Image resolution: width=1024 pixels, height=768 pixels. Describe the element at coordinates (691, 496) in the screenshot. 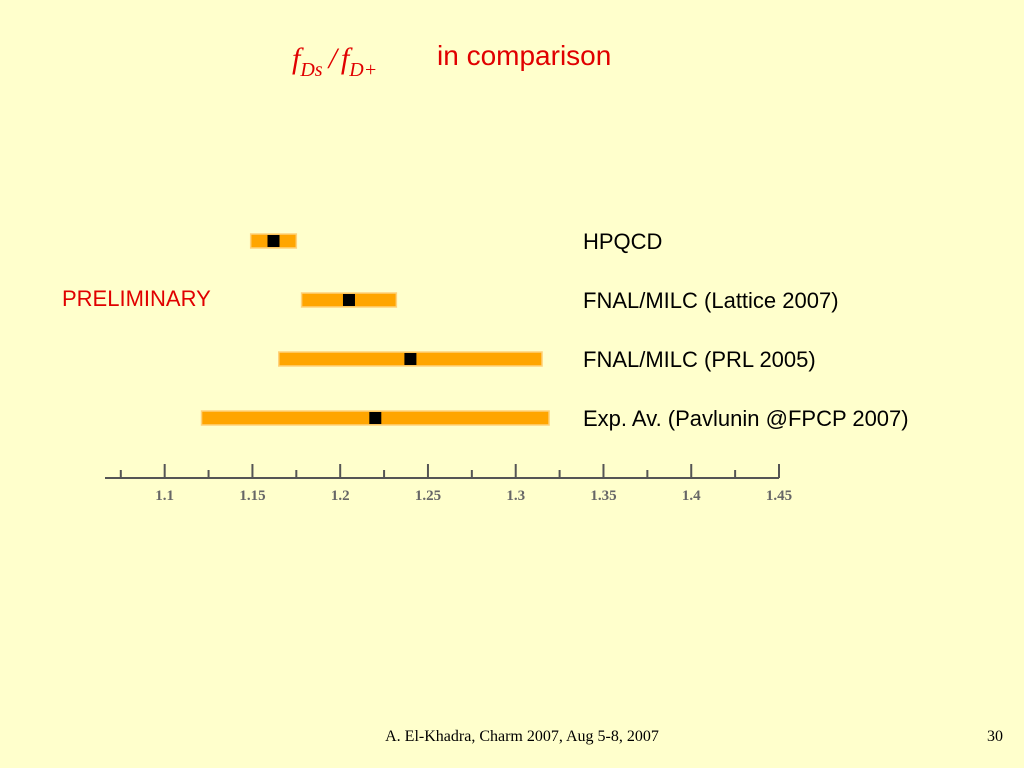

I see `x-tick-label: 1.4` at that location.